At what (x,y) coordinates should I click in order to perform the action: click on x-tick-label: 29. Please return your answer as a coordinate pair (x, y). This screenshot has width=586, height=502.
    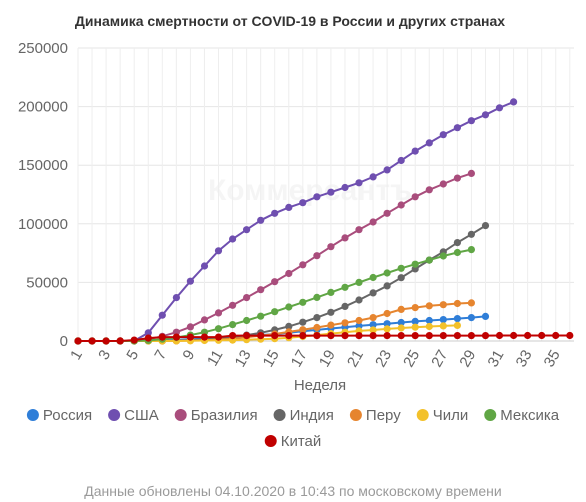
    Looking at the image, I should click on (467, 358).